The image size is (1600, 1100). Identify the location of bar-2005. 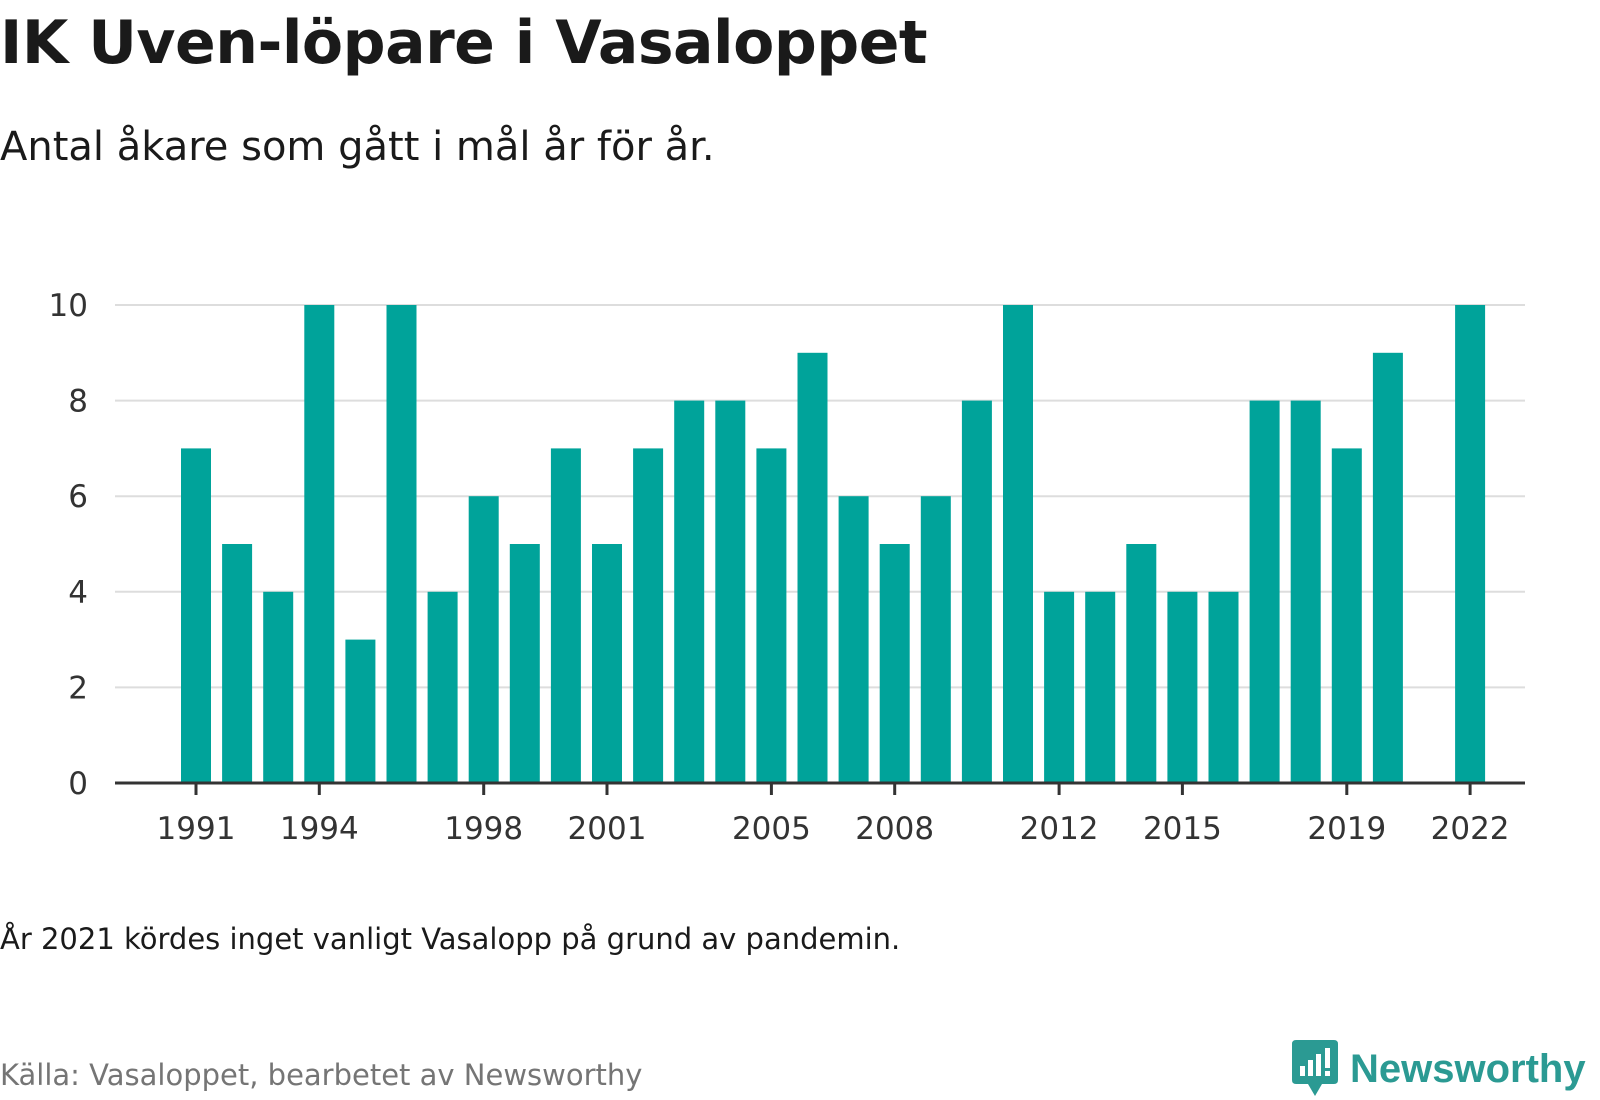
(771, 615).